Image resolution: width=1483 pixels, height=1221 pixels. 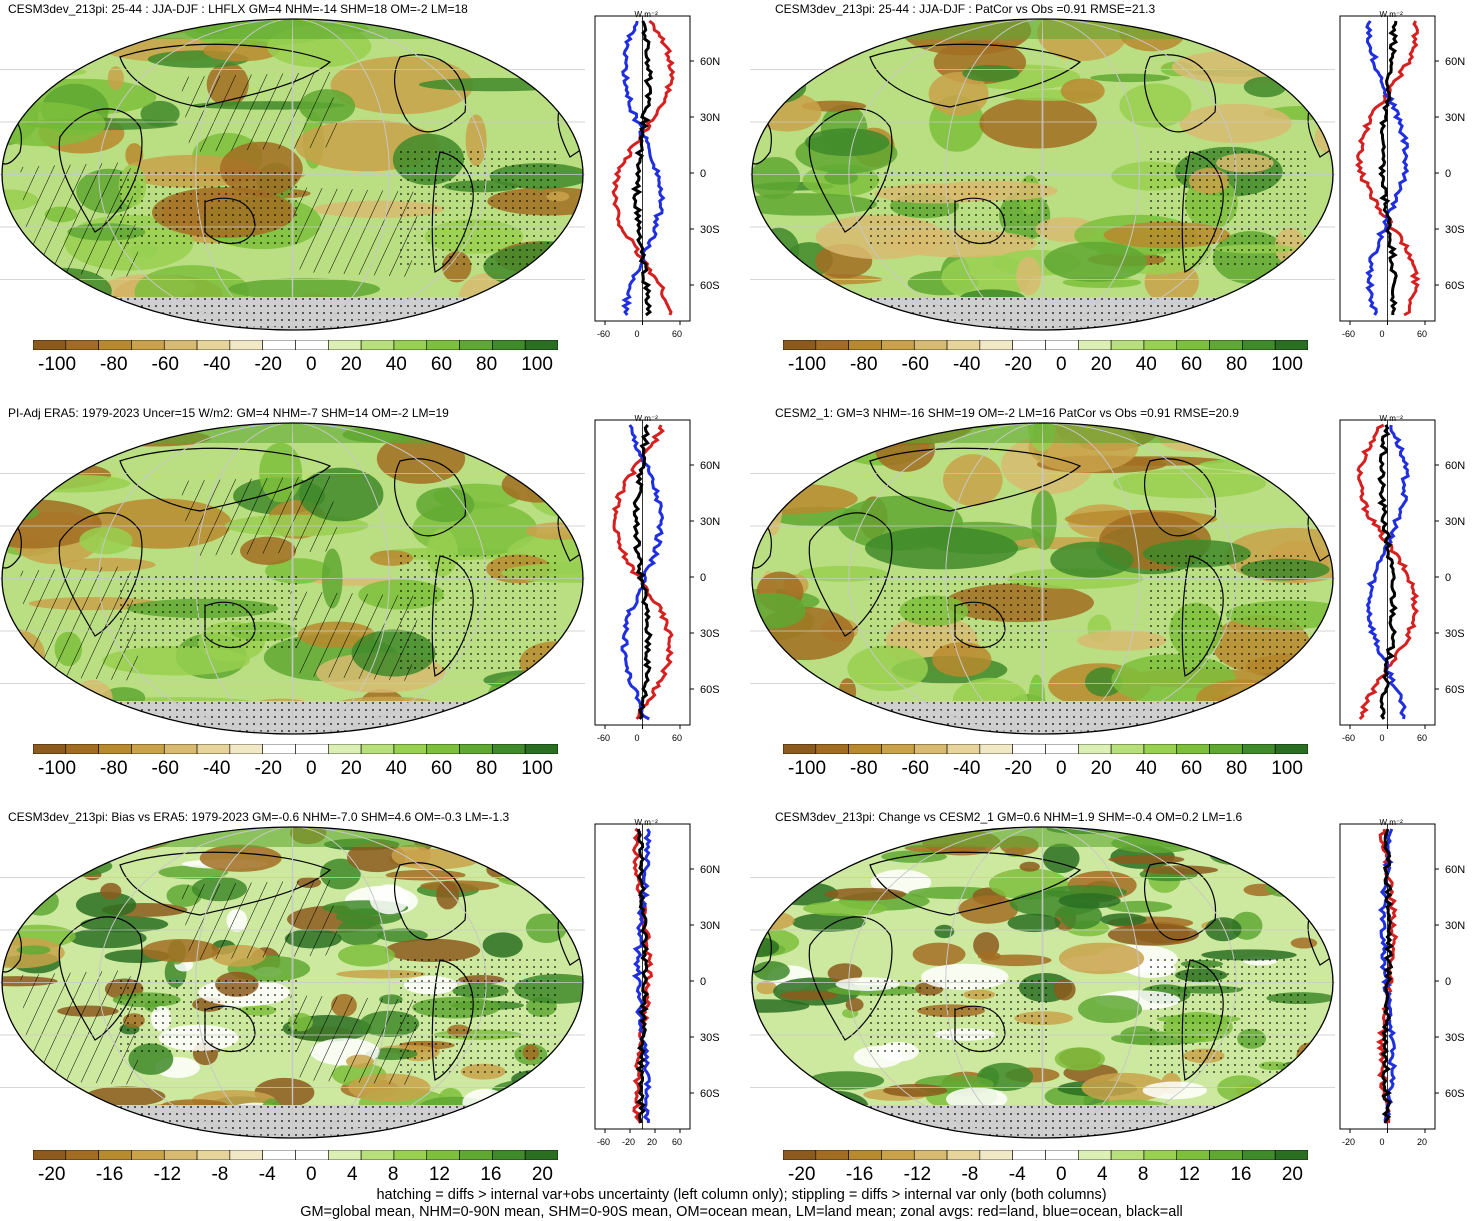 What do you see at coordinates (628, 1141) in the screenshot?
I see `zonal-x-tick: -20` at bounding box center [628, 1141].